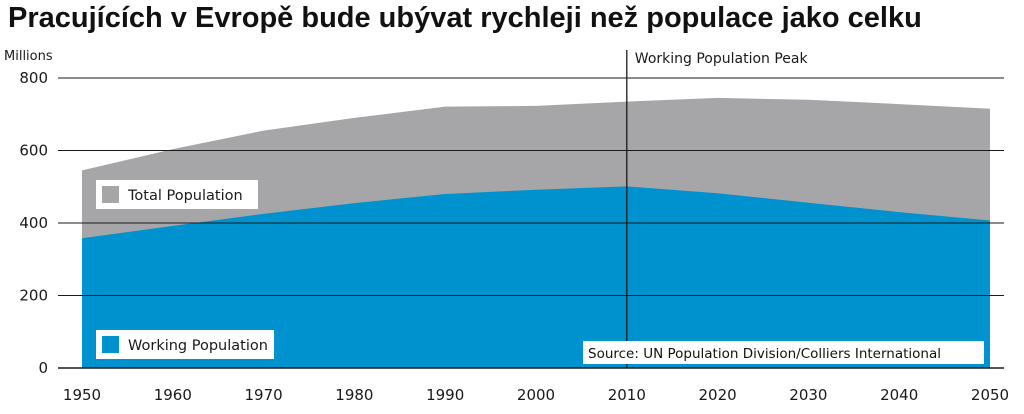 The height and width of the screenshot is (414, 1024). I want to click on legend-label: Working Population, so click(198, 346).